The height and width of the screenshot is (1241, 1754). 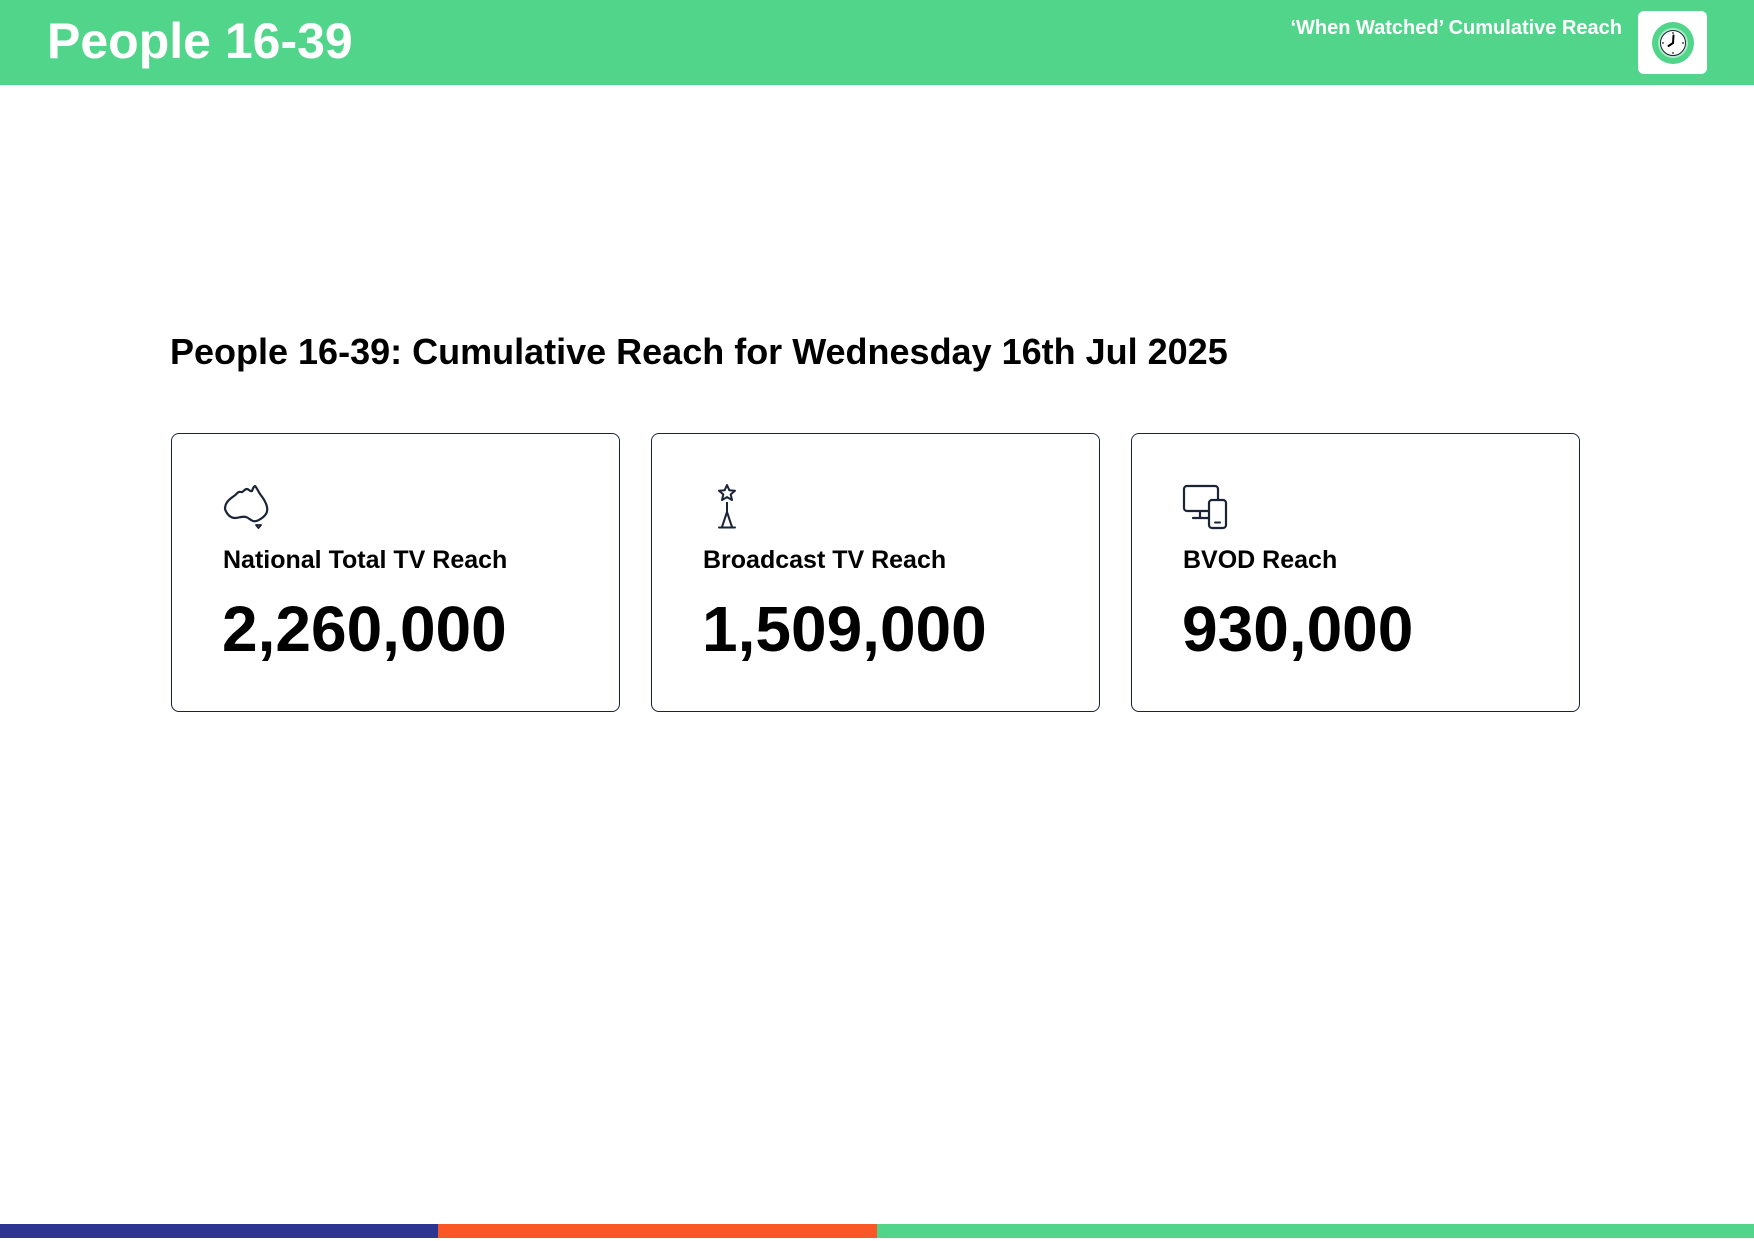 I want to click on clock-icon, so click(x=1672, y=42).